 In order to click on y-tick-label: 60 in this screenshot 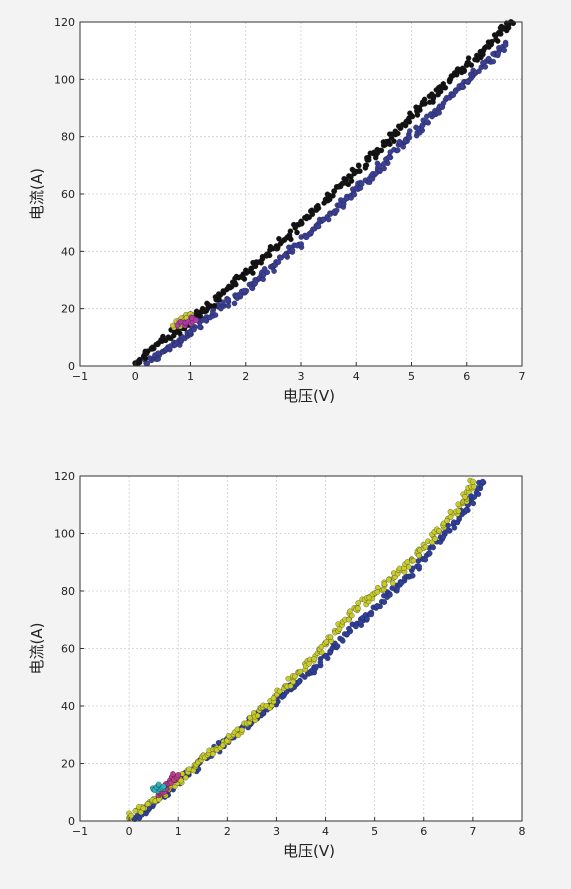, I will do `click(68, 194)`.